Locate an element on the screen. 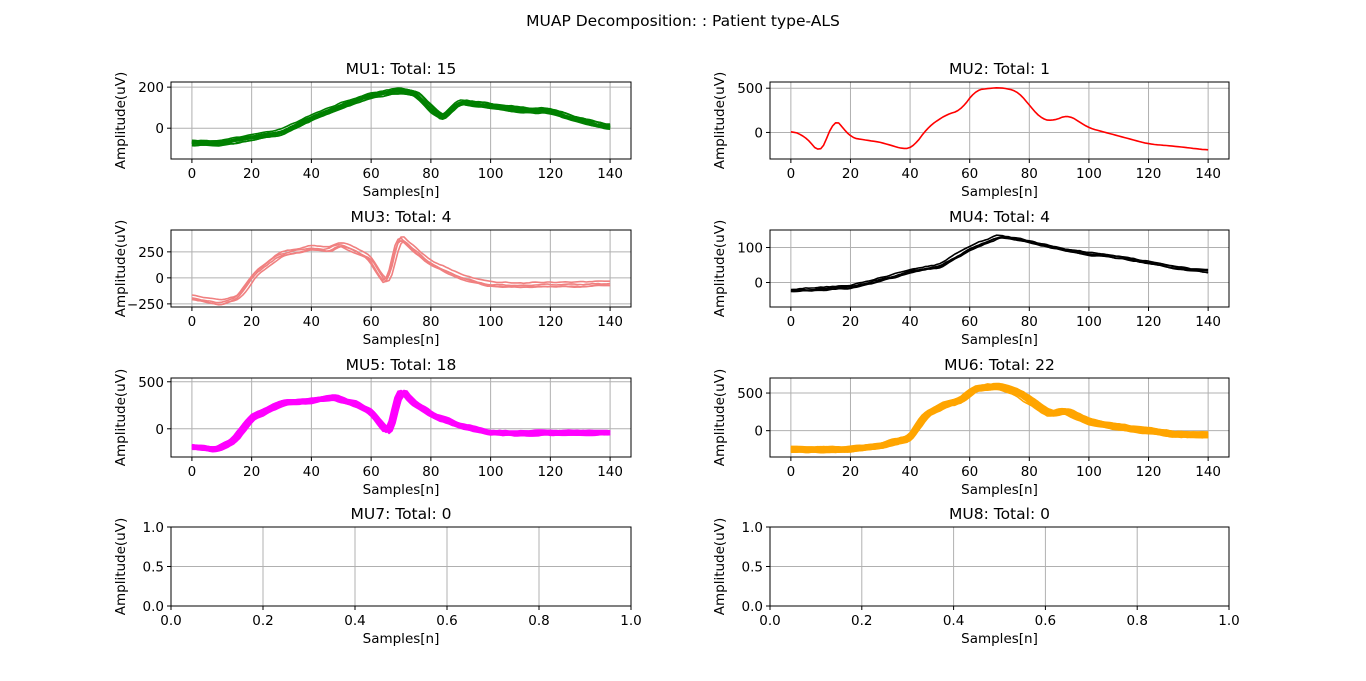 The height and width of the screenshot is (681, 1366). subplot-8: 0.0 0.2 0.4 0.6 0.8 1.0 0.0 0.5 1.0 MU8: Total is located at coordinates (976, 576).